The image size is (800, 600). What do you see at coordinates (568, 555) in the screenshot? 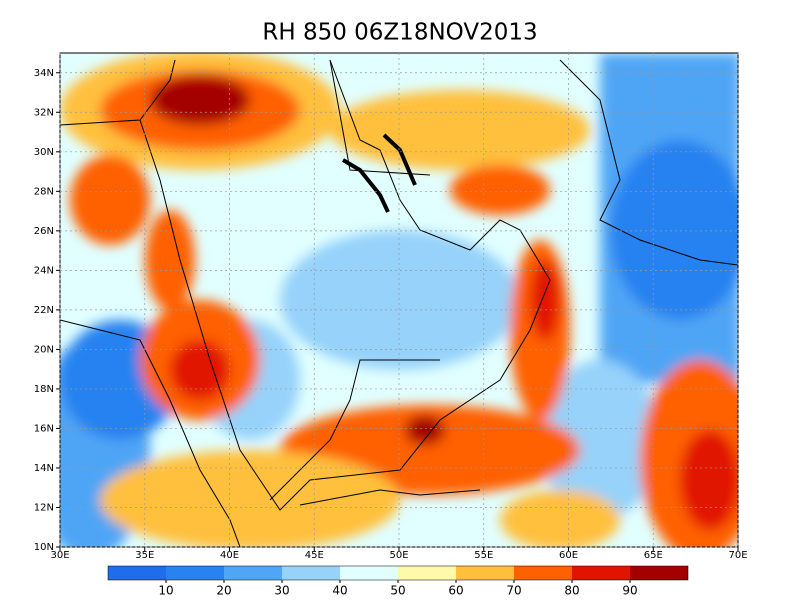
I see `x-tick-label: 60E` at bounding box center [568, 555].